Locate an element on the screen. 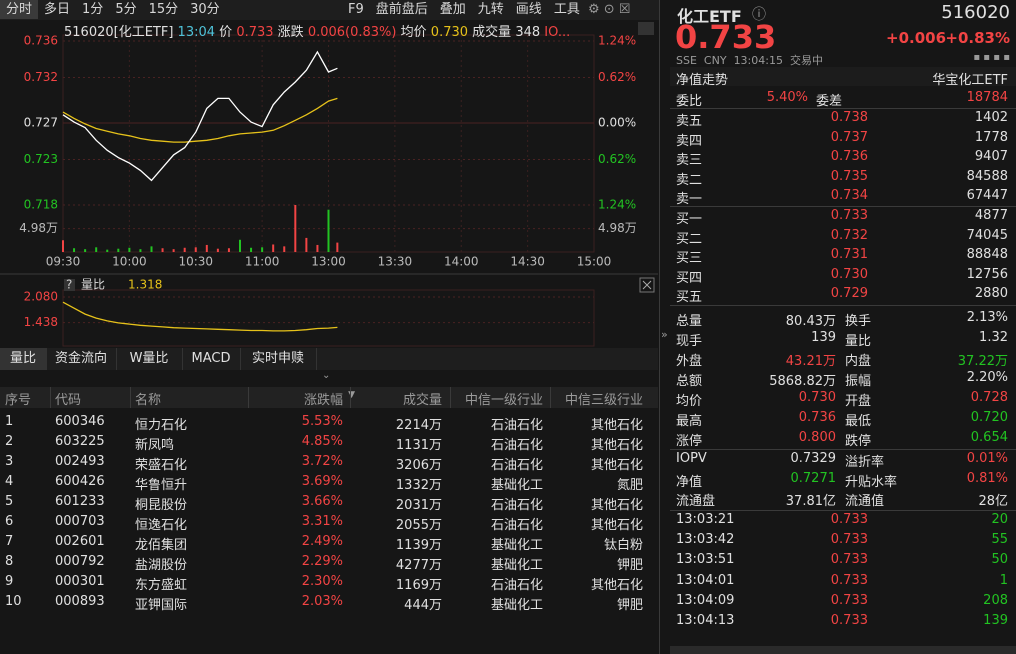 The height and width of the screenshot is (654, 1016). ask-row: 卖二 0.735 84588 is located at coordinates (843, 178).